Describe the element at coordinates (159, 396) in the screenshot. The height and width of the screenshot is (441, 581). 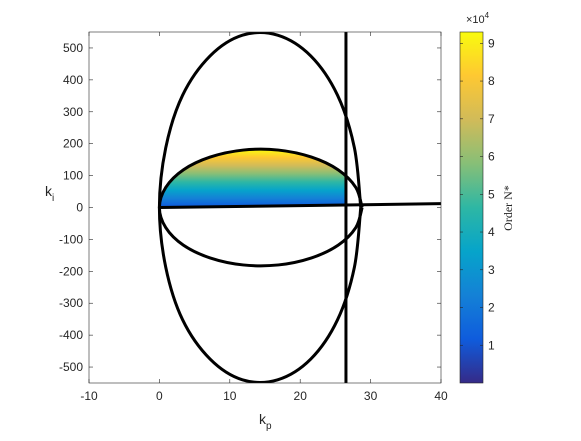
I see `x-tick-label: 0` at that location.